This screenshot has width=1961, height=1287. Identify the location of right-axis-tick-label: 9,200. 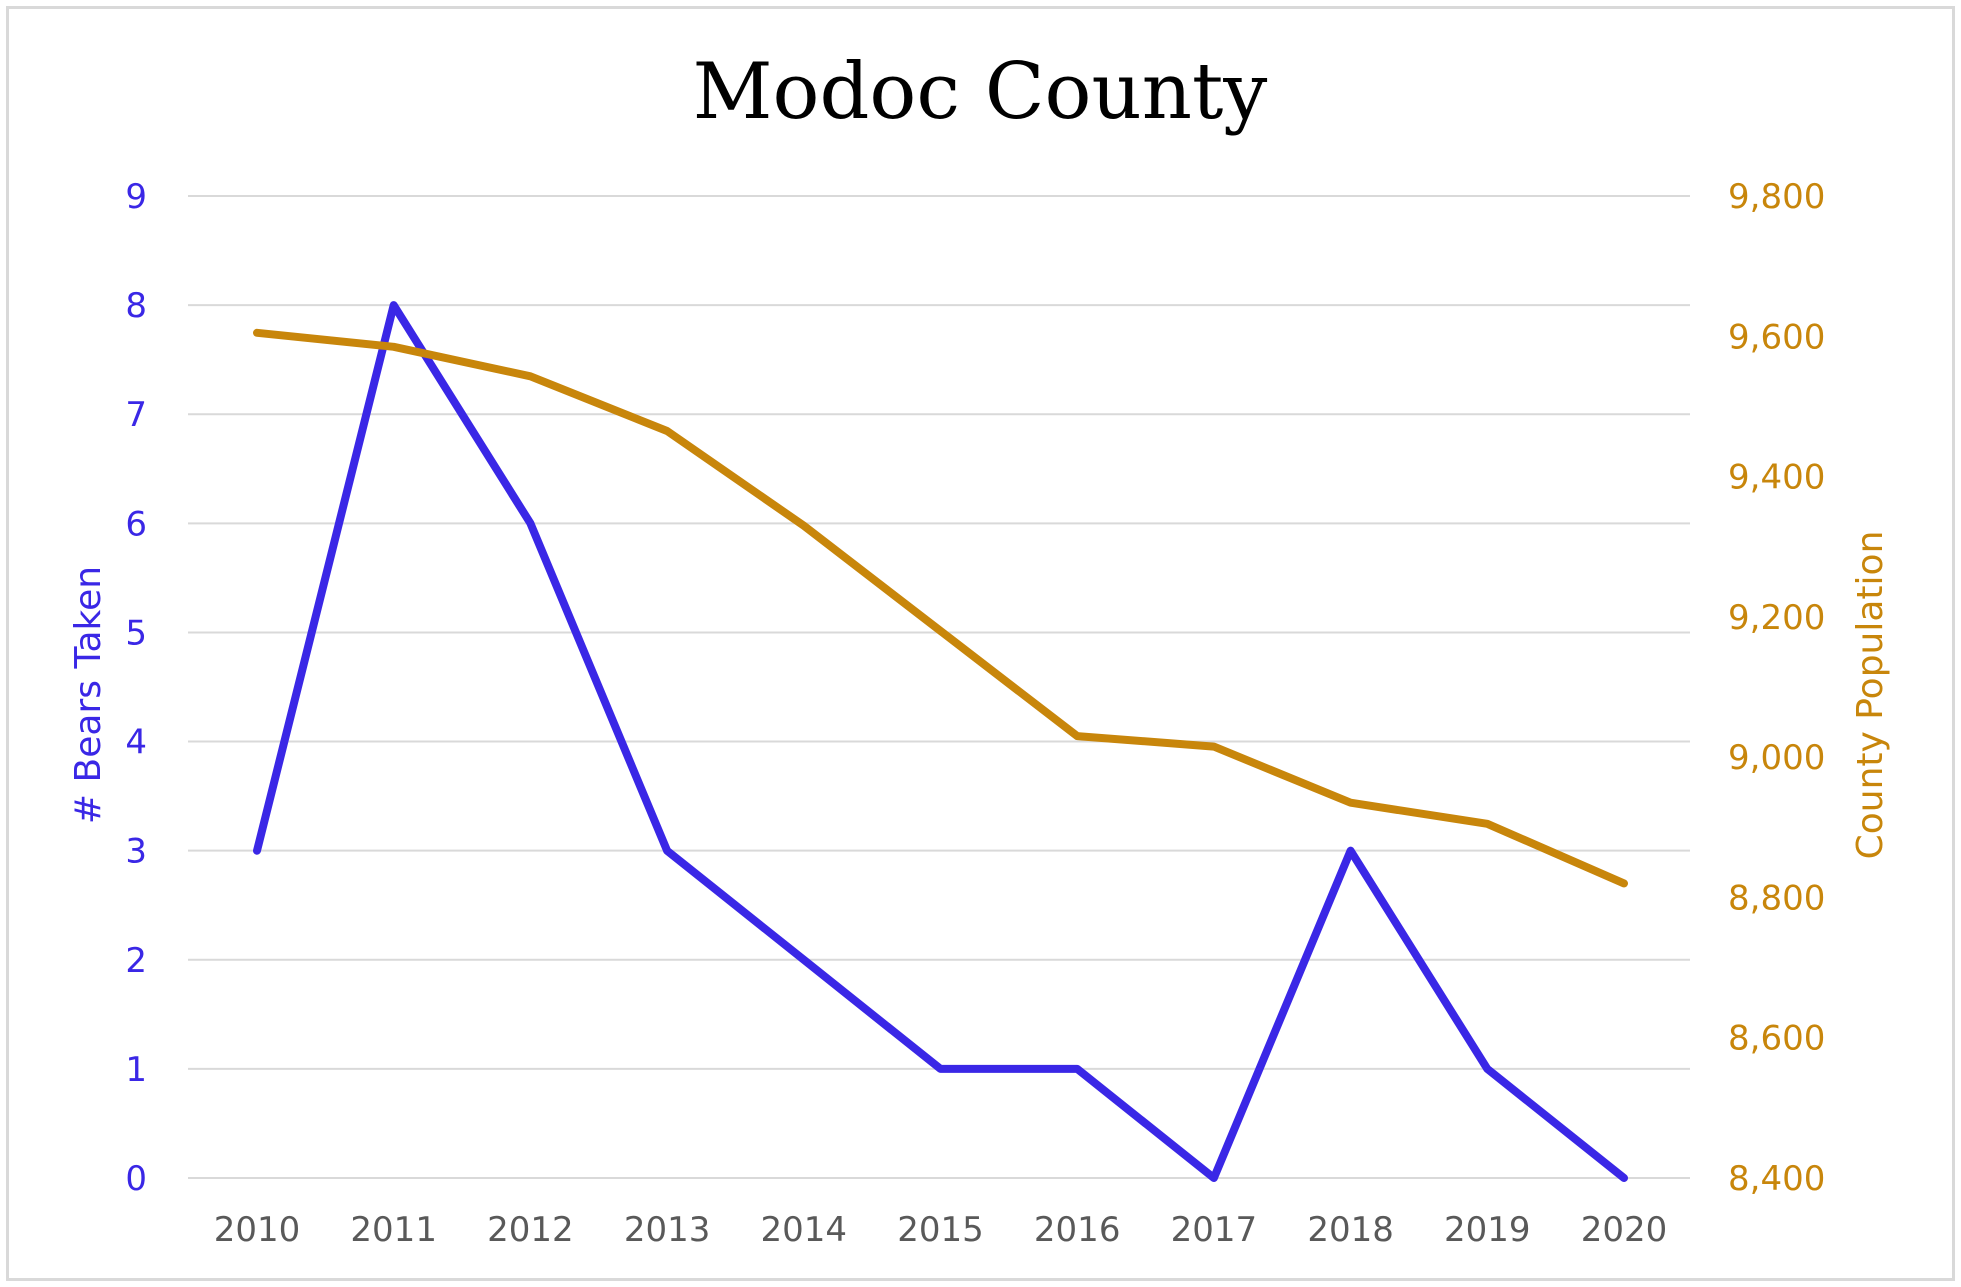
(1776, 618).